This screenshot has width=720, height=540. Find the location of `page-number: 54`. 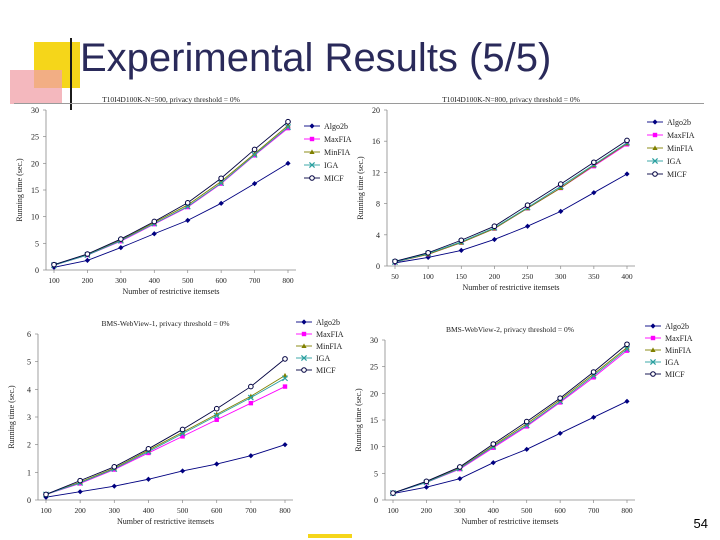

page-number: 54 is located at coordinates (700, 523).